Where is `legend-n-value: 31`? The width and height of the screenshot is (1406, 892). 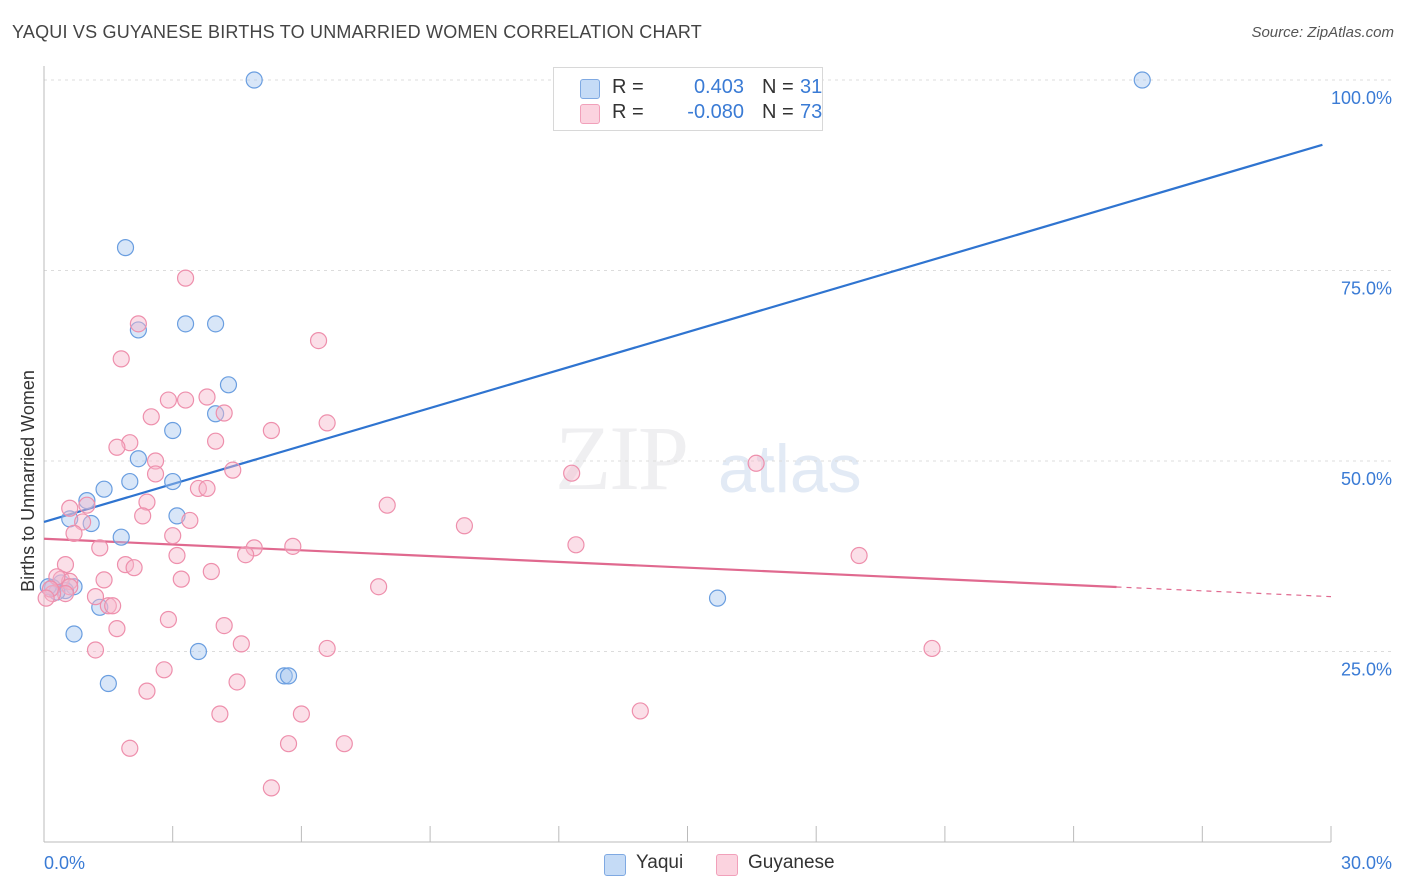
legend-n-value: 31 is located at coordinates (811, 87).